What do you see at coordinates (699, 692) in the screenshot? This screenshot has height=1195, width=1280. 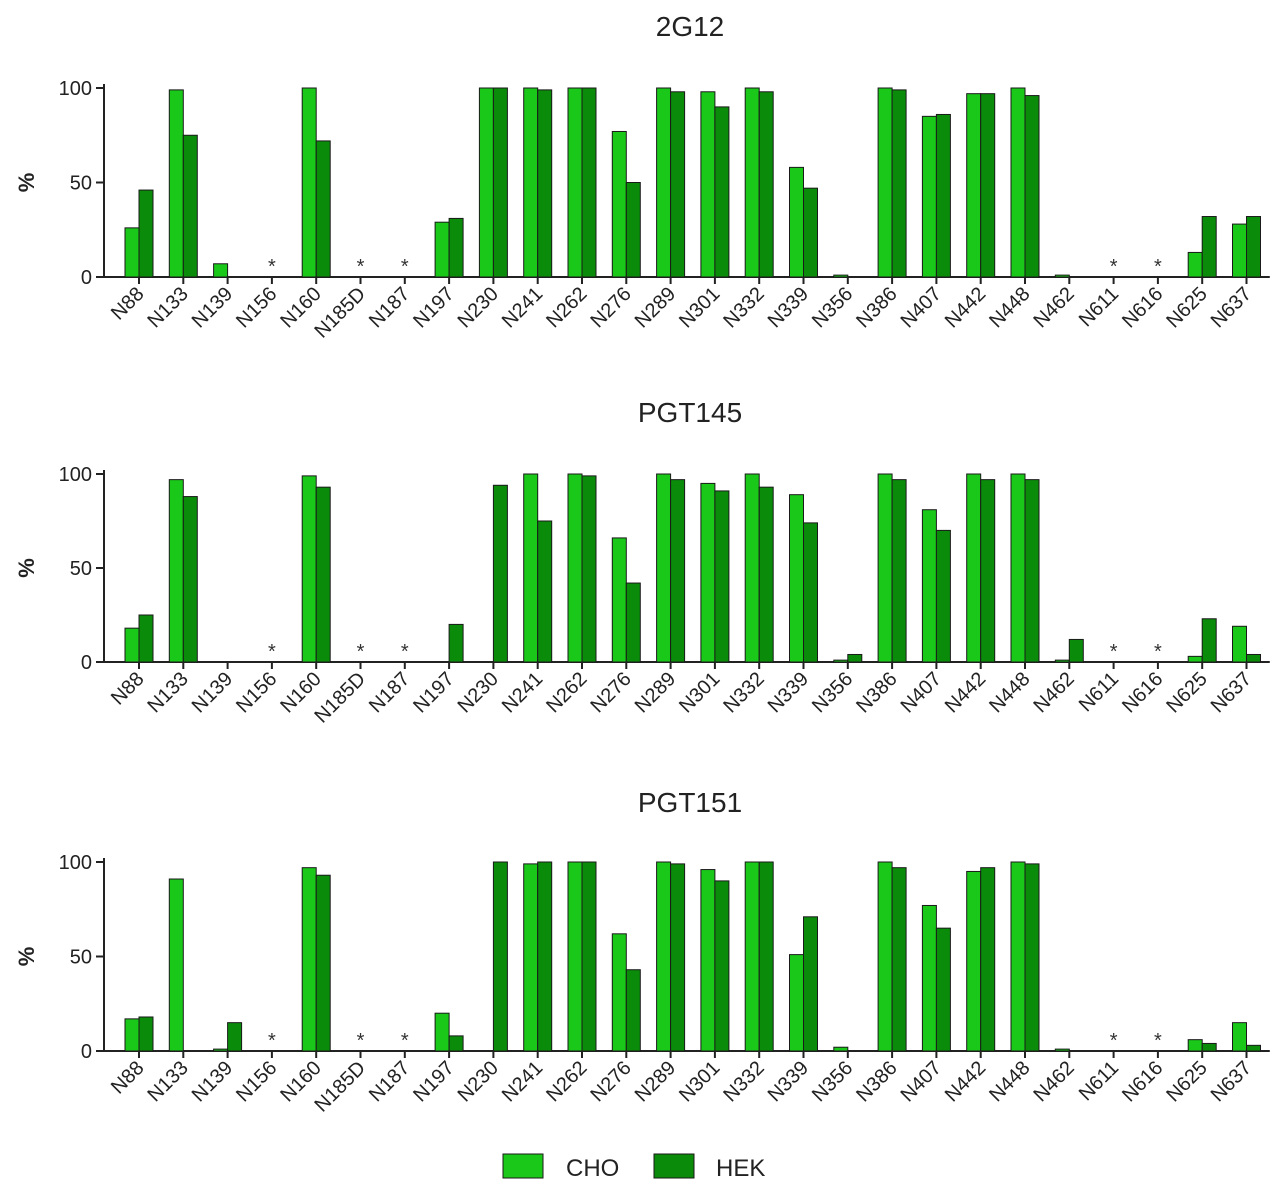 I see `x-tick-label-n301: N301` at bounding box center [699, 692].